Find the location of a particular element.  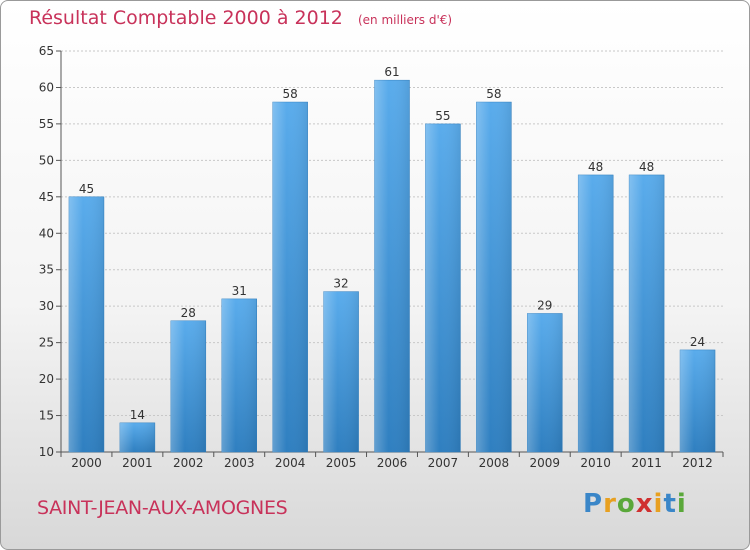

logo-letter: o is located at coordinates (626, 504).